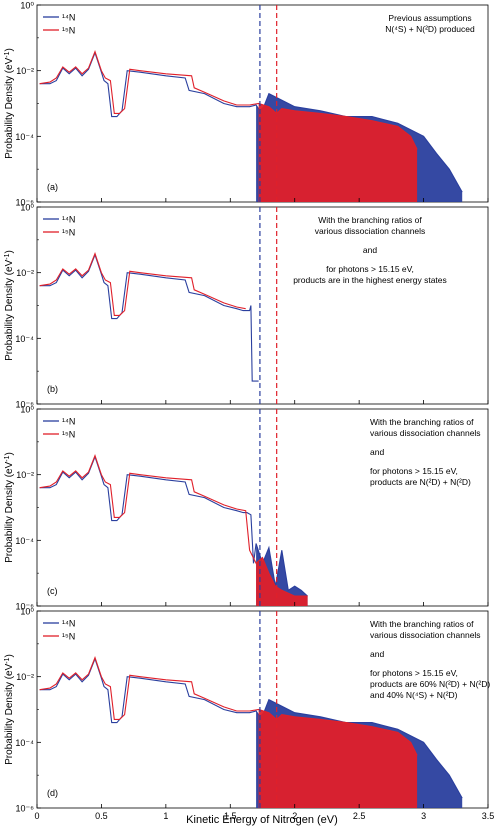 Image resolution: width=498 pixels, height=827 pixels. Describe the element at coordinates (430, 29) in the screenshot. I see `annotation-text: N(⁴S) + N(²D) produced` at that location.